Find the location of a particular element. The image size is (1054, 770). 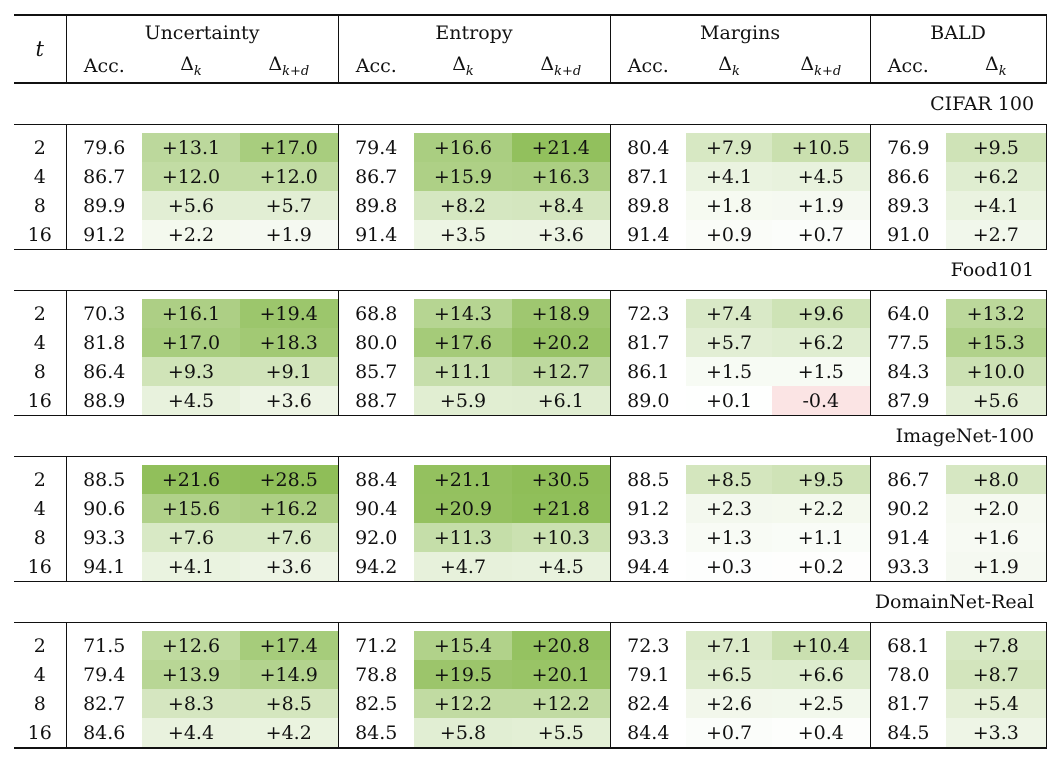

cell-entropy-delta-kd: +6.1 is located at coordinates (561, 401).